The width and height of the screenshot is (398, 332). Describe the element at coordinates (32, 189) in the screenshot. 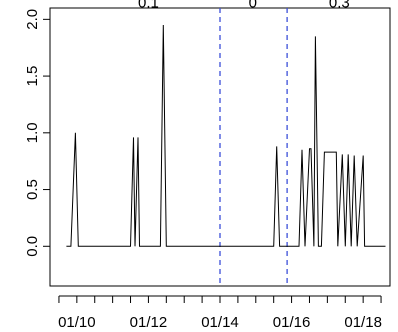

I see `y-tick-label-2: 0.5` at that location.